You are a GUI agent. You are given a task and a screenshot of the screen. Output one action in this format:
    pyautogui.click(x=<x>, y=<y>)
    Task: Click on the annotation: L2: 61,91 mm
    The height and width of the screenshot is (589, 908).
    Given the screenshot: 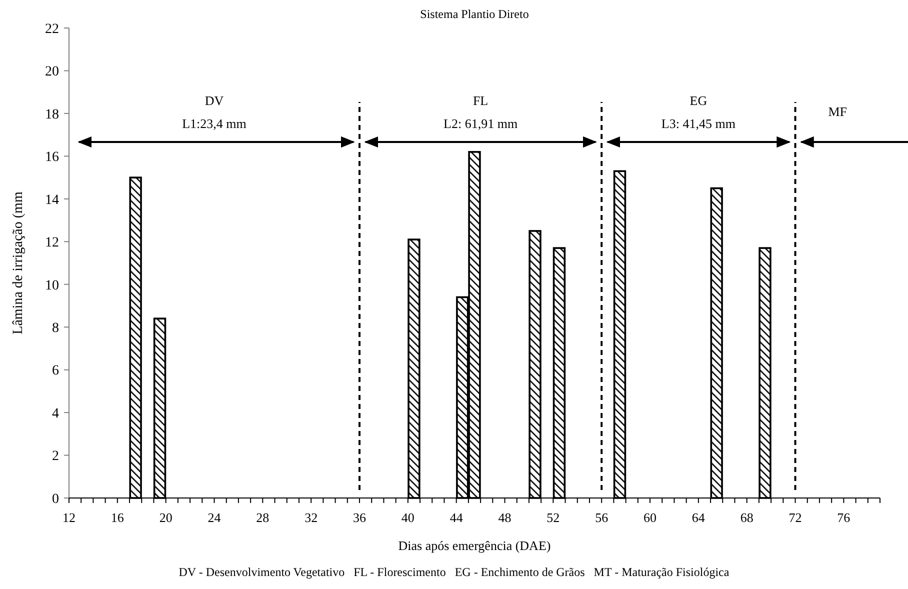 What is the action you would take?
    pyautogui.click(x=481, y=123)
    